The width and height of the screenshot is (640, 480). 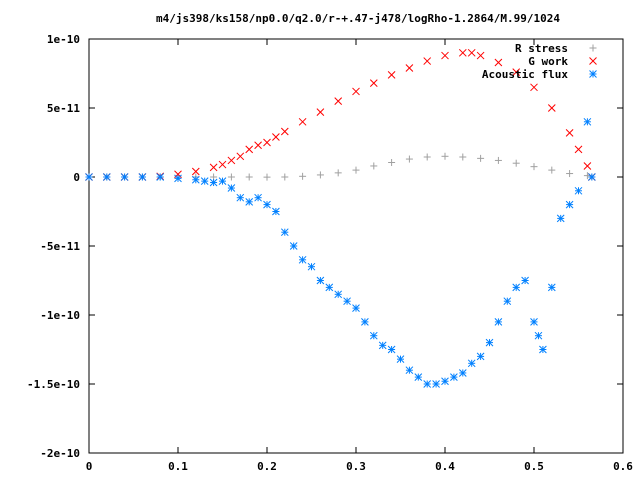 What do you see at coordinates (63, 108) in the screenshot?
I see `y-tick-label: 5e-11` at bounding box center [63, 108].